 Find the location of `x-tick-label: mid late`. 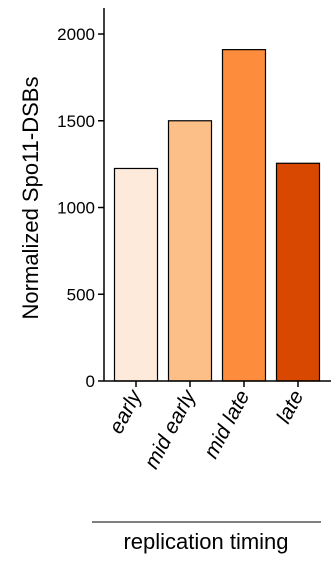

x-tick-label: mid late is located at coordinates (227, 425).